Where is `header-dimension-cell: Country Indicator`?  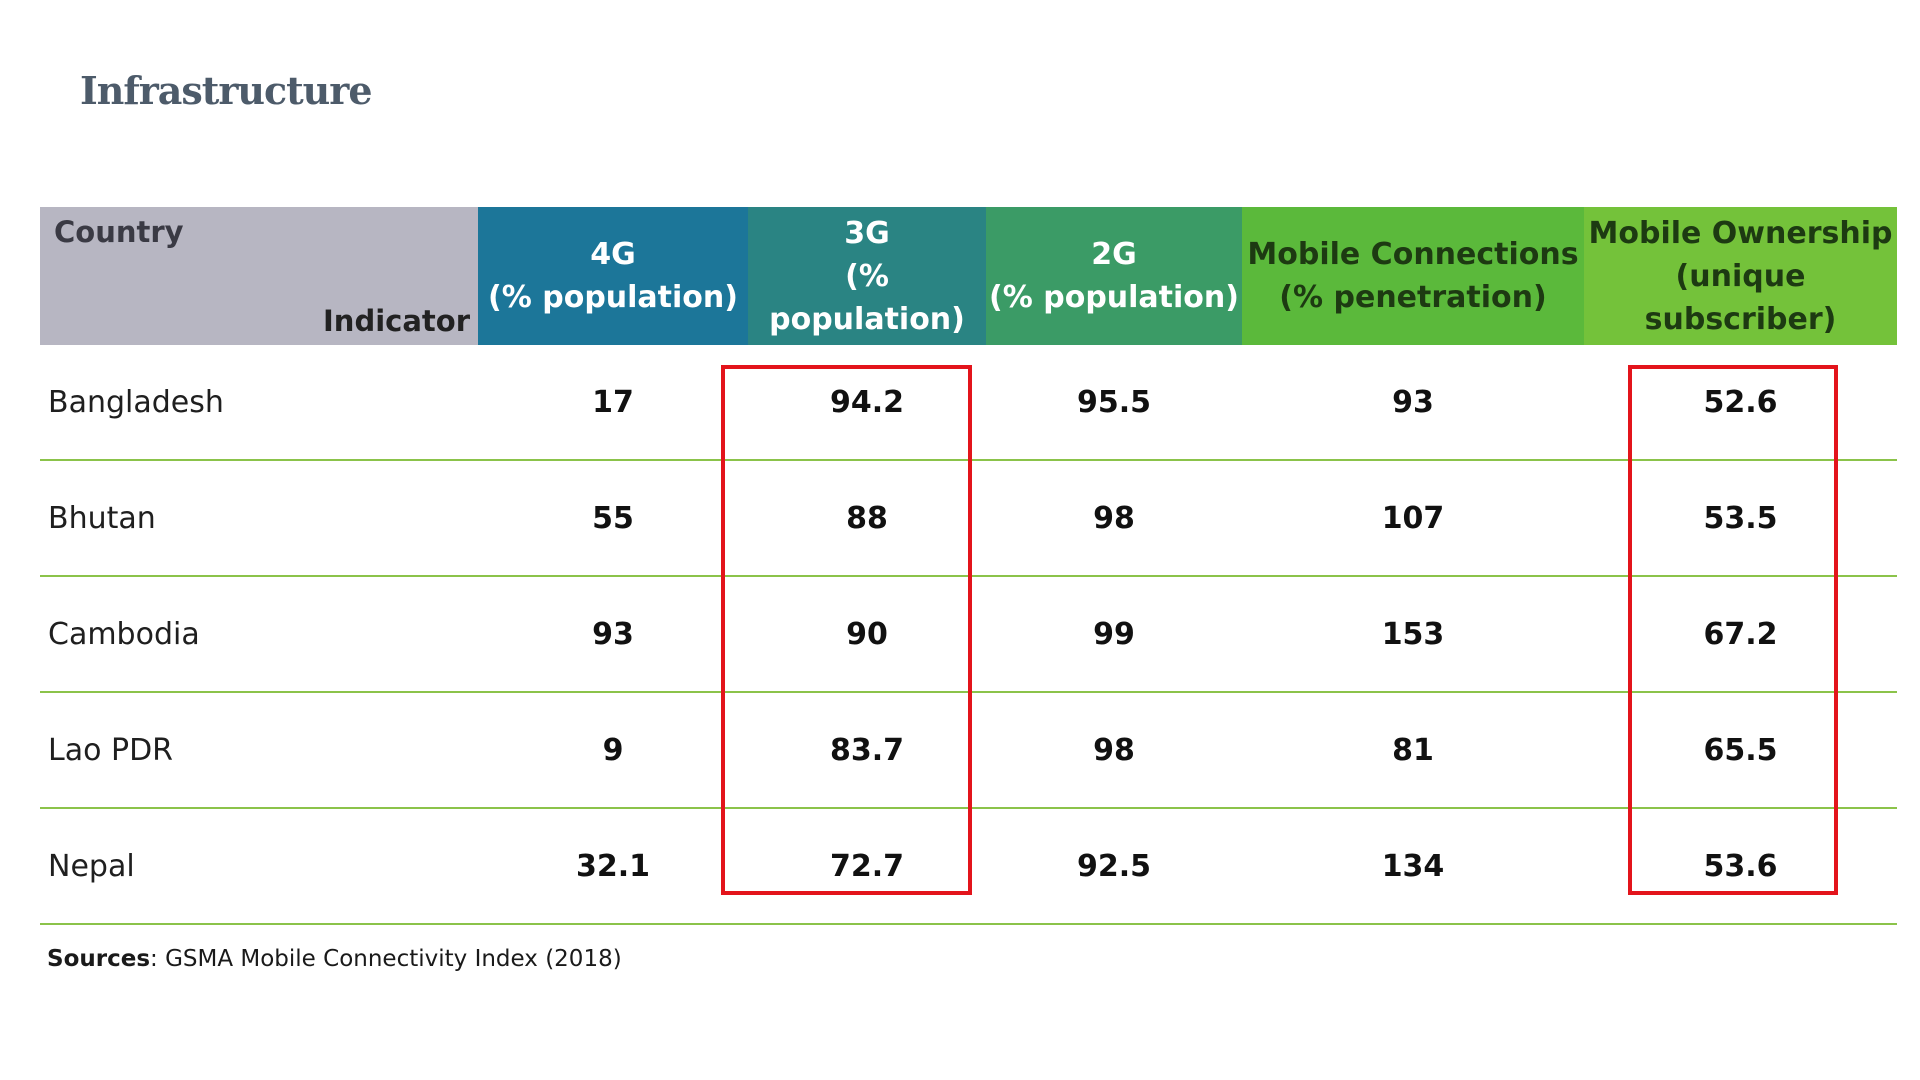
header-dimension-cell: Country Indicator is located at coordinates (259, 276).